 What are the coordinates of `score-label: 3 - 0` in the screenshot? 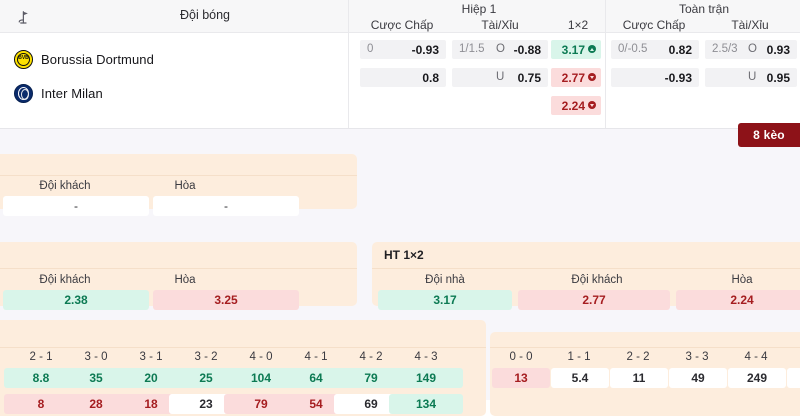 It's located at (96, 357).